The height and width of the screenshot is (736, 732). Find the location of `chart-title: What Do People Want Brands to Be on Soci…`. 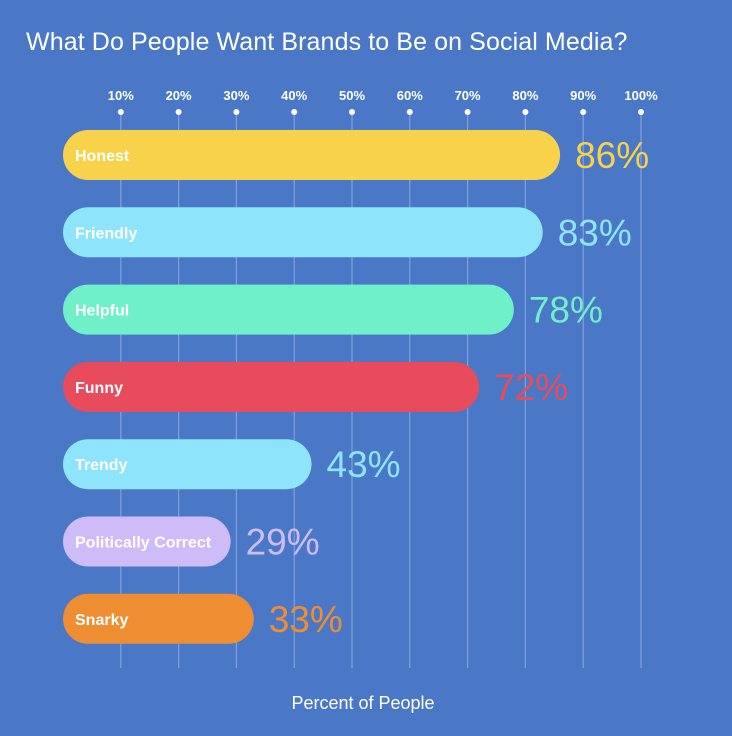

chart-title: What Do People Want Brands to Be on Soci… is located at coordinates (327, 42).